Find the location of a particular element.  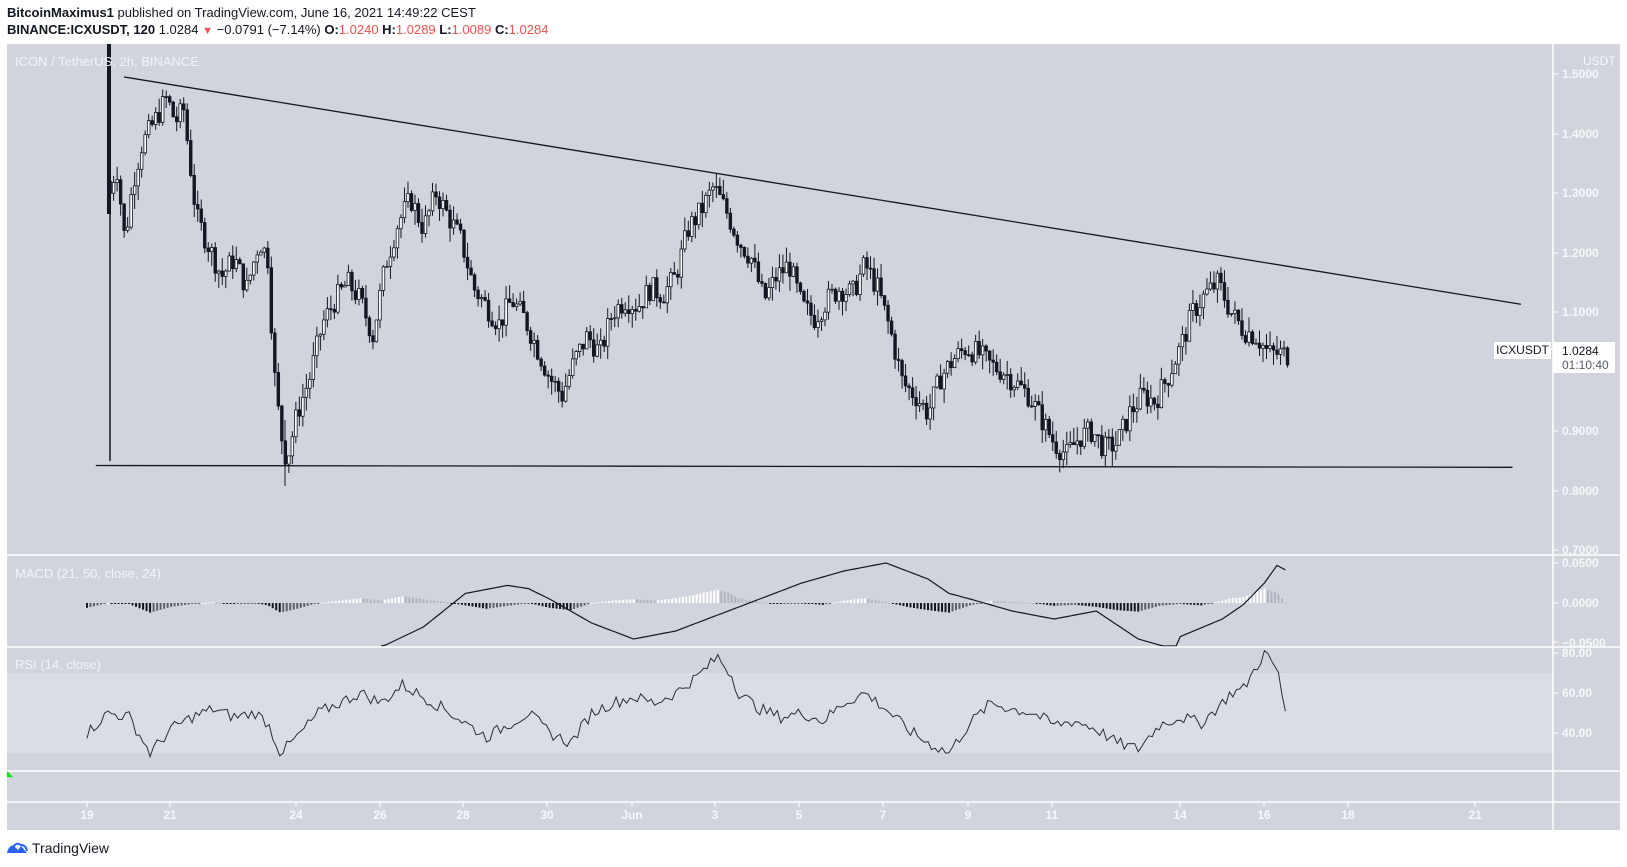

rsi-tick: 80.00 is located at coordinates (1577, 653).